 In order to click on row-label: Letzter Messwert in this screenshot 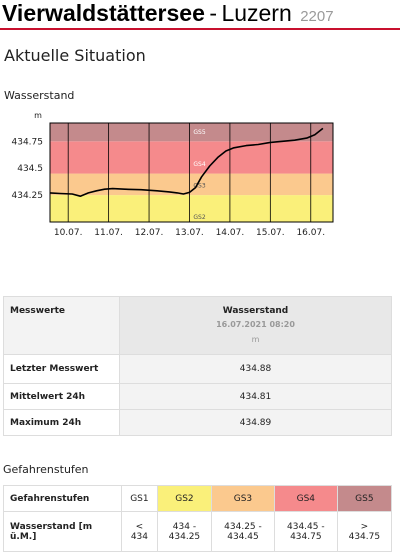, I will do `click(61, 369)`.